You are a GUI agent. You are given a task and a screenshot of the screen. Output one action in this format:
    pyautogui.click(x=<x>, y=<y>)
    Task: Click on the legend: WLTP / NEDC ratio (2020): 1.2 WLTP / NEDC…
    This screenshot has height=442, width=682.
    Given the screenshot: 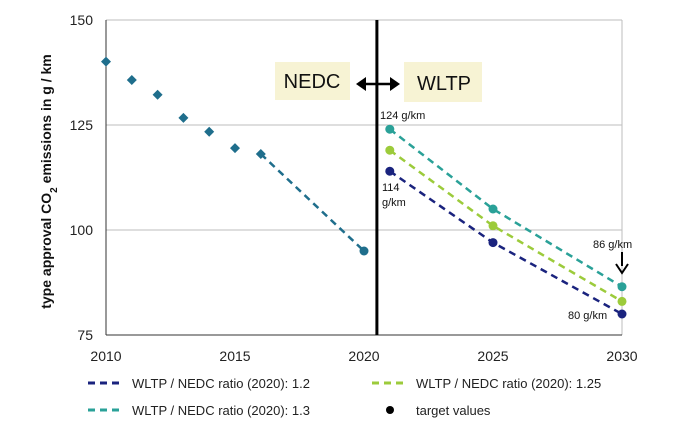 What is the action you would take?
    pyautogui.click(x=344, y=397)
    